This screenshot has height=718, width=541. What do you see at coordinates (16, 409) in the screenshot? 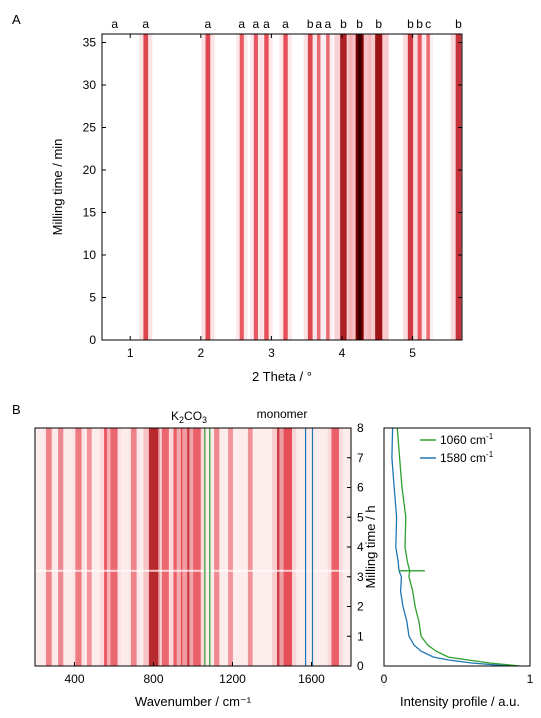
I see `panel-label-b: B` at bounding box center [16, 409].